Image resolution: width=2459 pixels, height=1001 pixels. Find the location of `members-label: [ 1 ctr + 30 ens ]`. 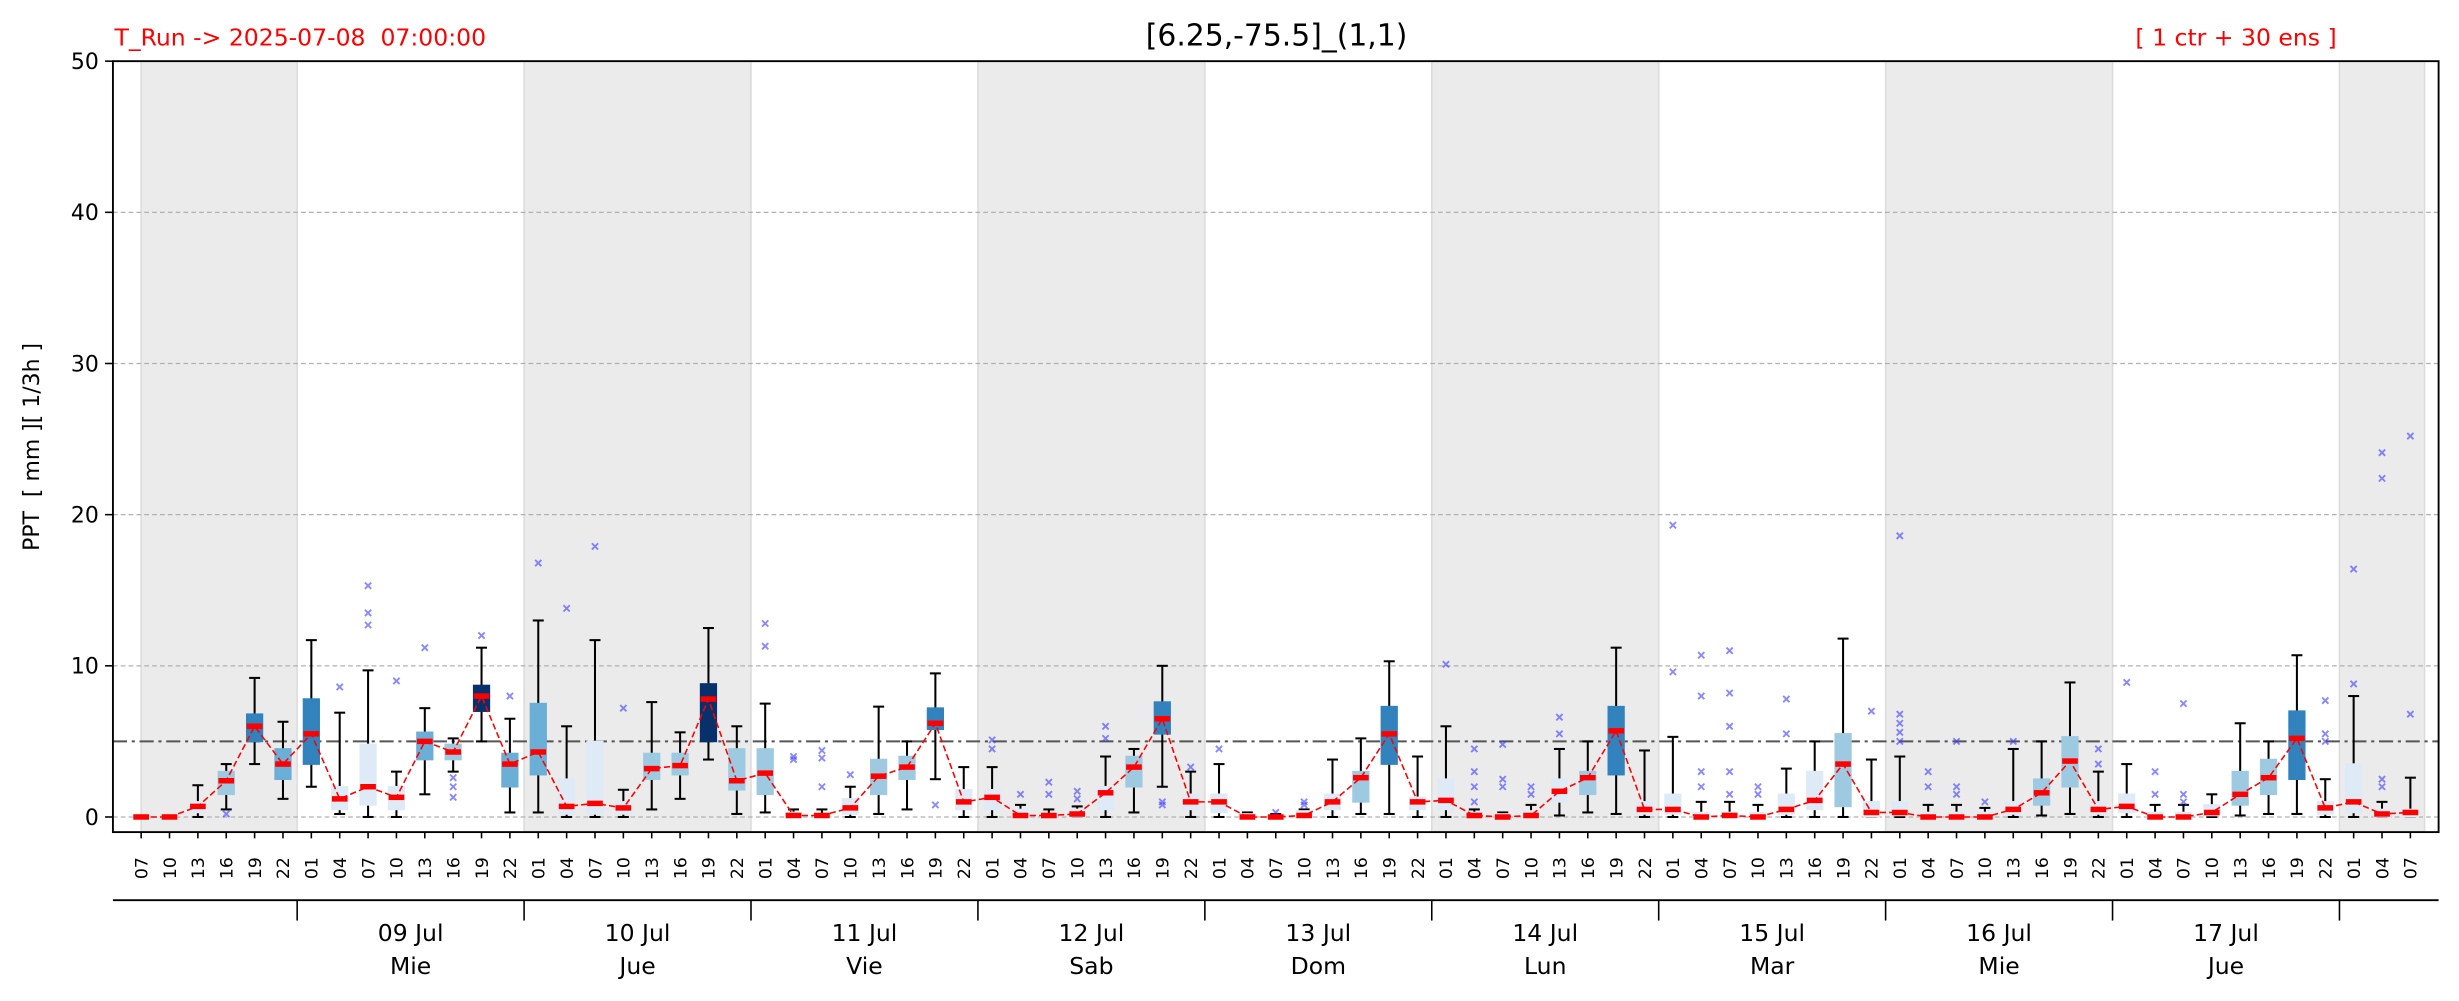

members-label: [ 1 ctr + 30 ens ] is located at coordinates (2235, 37).